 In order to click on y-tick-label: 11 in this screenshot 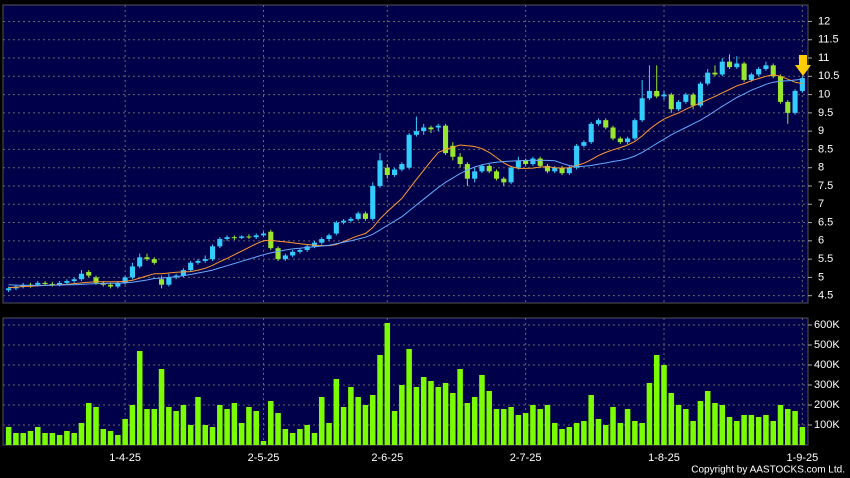, I will do `click(823, 58)`.